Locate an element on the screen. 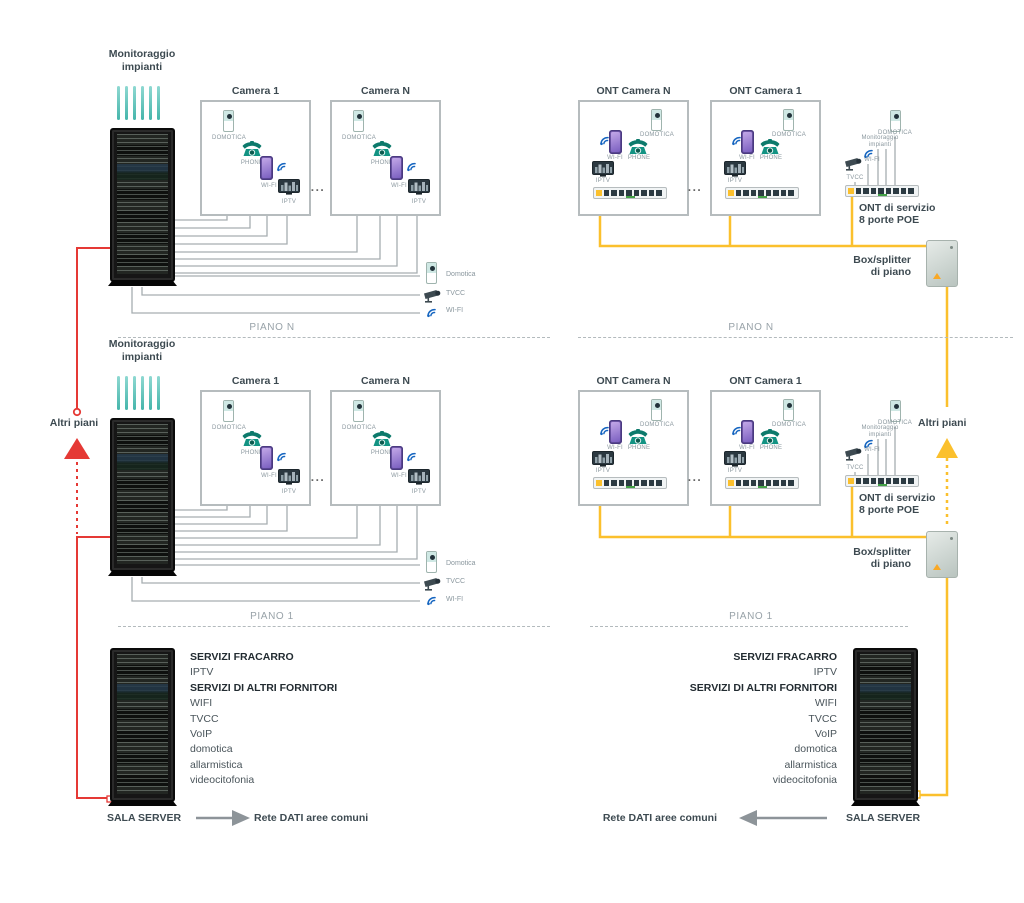 The image size is (1024, 903). monitoring-header-floor-n: Monitoraggio impianti is located at coordinates (142, 61).